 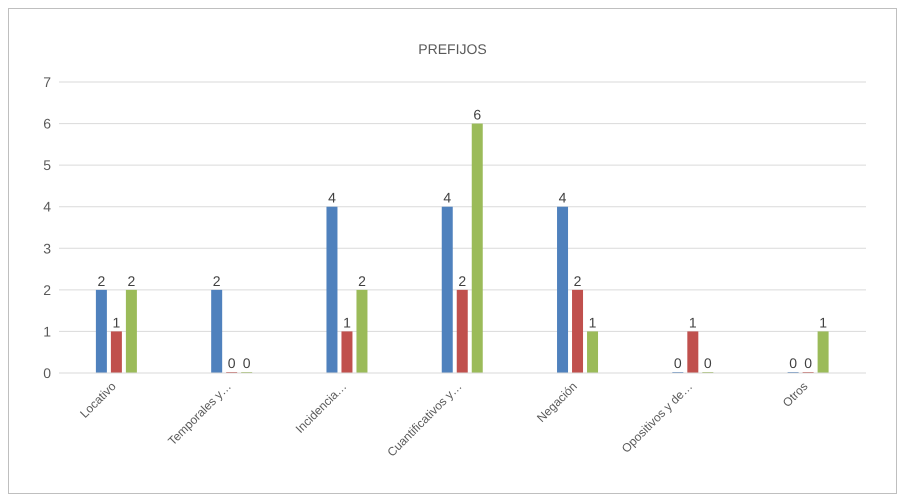 What do you see at coordinates (477, 114) in the screenshot?
I see `data-label: 6` at bounding box center [477, 114].